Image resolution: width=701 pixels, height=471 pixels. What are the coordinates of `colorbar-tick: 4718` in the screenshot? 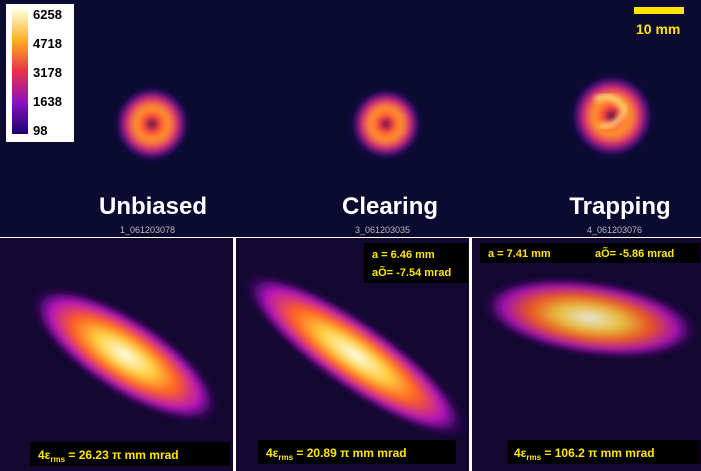 It's located at (47, 43).